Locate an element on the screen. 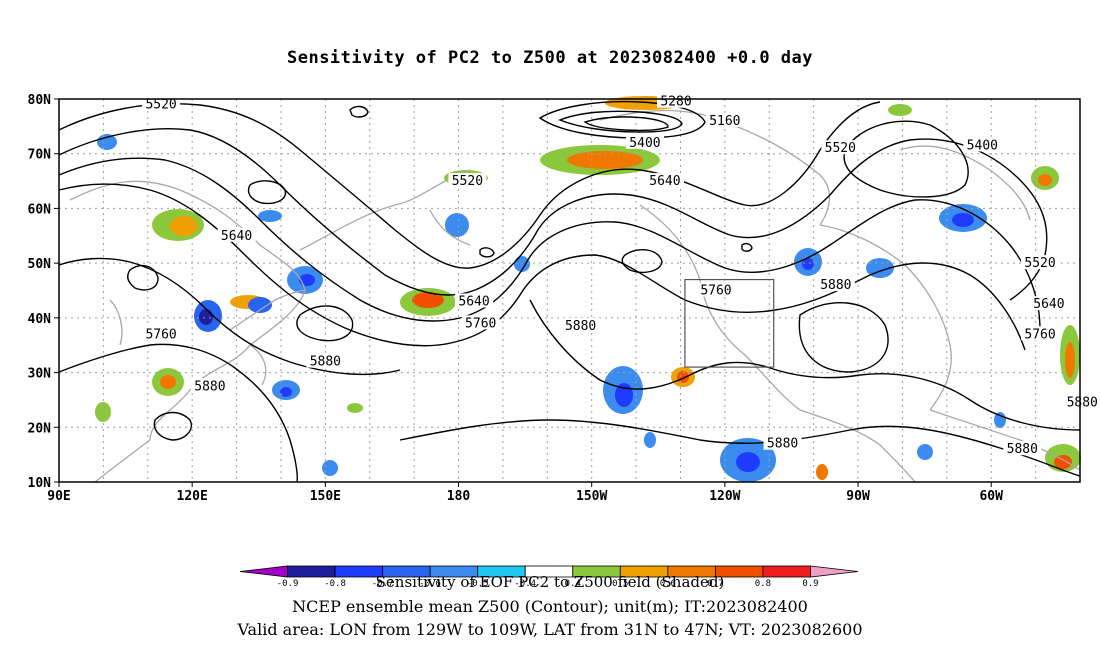 The image size is (1100, 654). contour-label: 5760 is located at coordinates (715, 291).